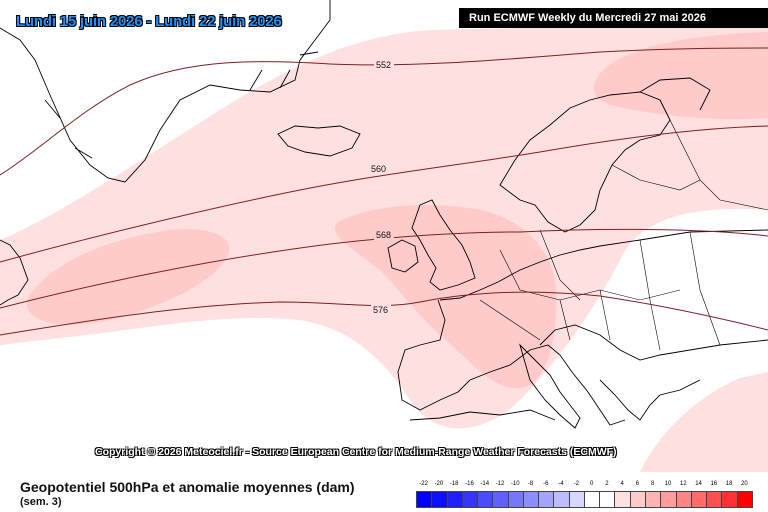 This screenshot has height=512, width=768. Describe the element at coordinates (500, 484) in the screenshot. I see `scale-label: -12` at that location.